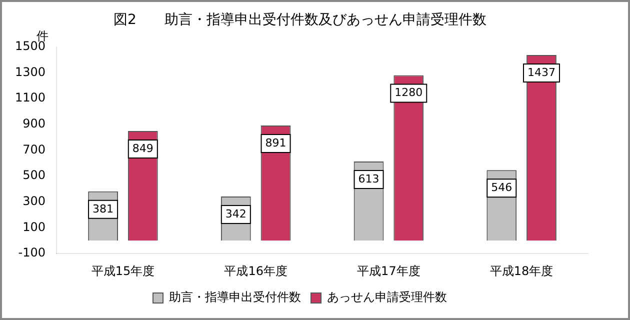 The height and width of the screenshot is (320, 630). I want to click on y-tick-label: 300, so click(34, 201).